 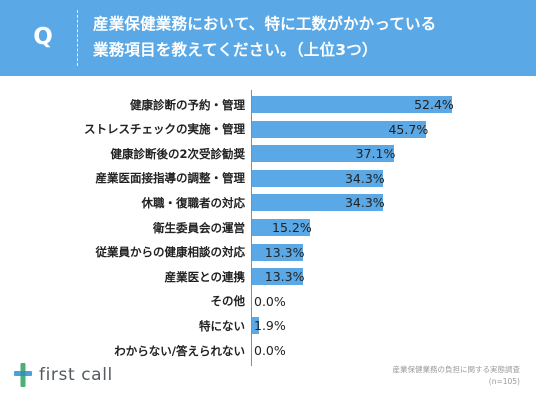 I want to click on value-label: 15.2%, so click(x=292, y=227).